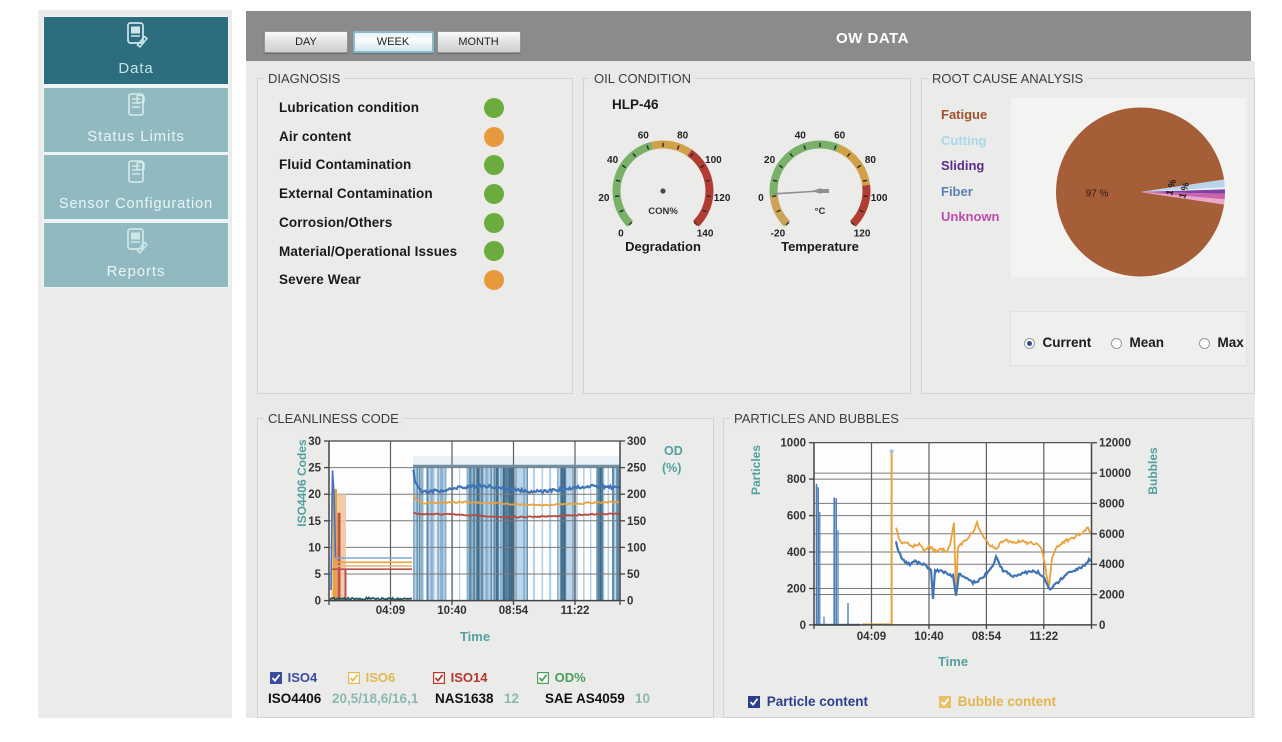 Image resolution: width=1282 pixels, height=742 pixels. What do you see at coordinates (314, 548) in the screenshot?
I see `svg-text: 10` at bounding box center [314, 548].